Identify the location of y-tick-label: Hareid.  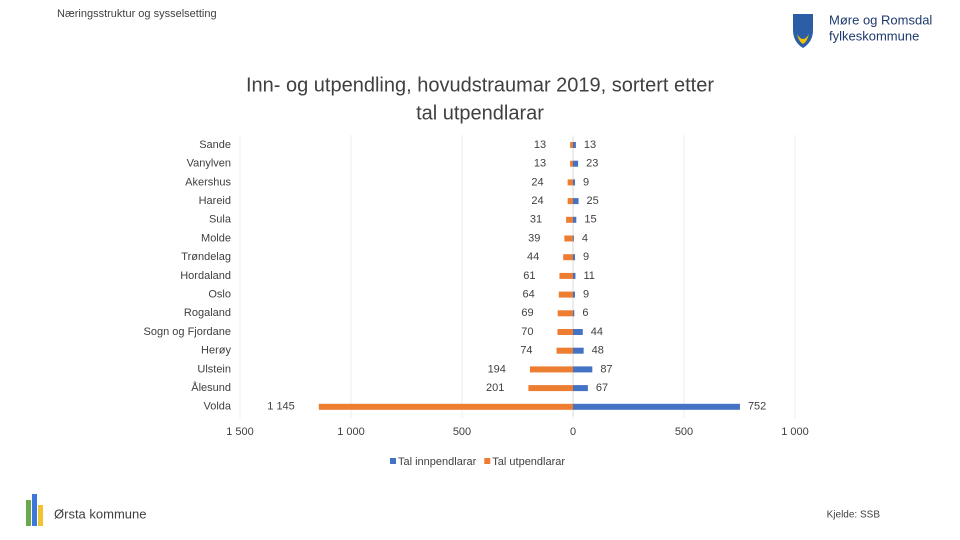
(215, 201).